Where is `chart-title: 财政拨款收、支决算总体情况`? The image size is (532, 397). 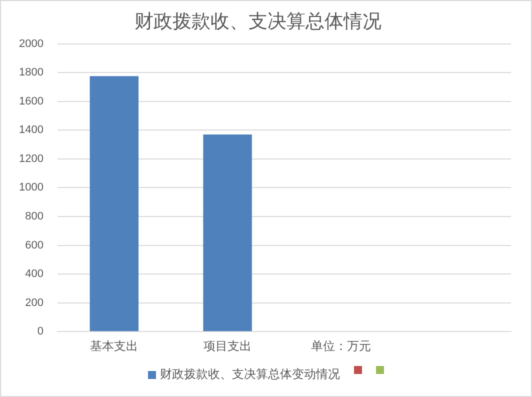 chart-title: 财政拨款收、支决算总体情况 is located at coordinates (258, 22).